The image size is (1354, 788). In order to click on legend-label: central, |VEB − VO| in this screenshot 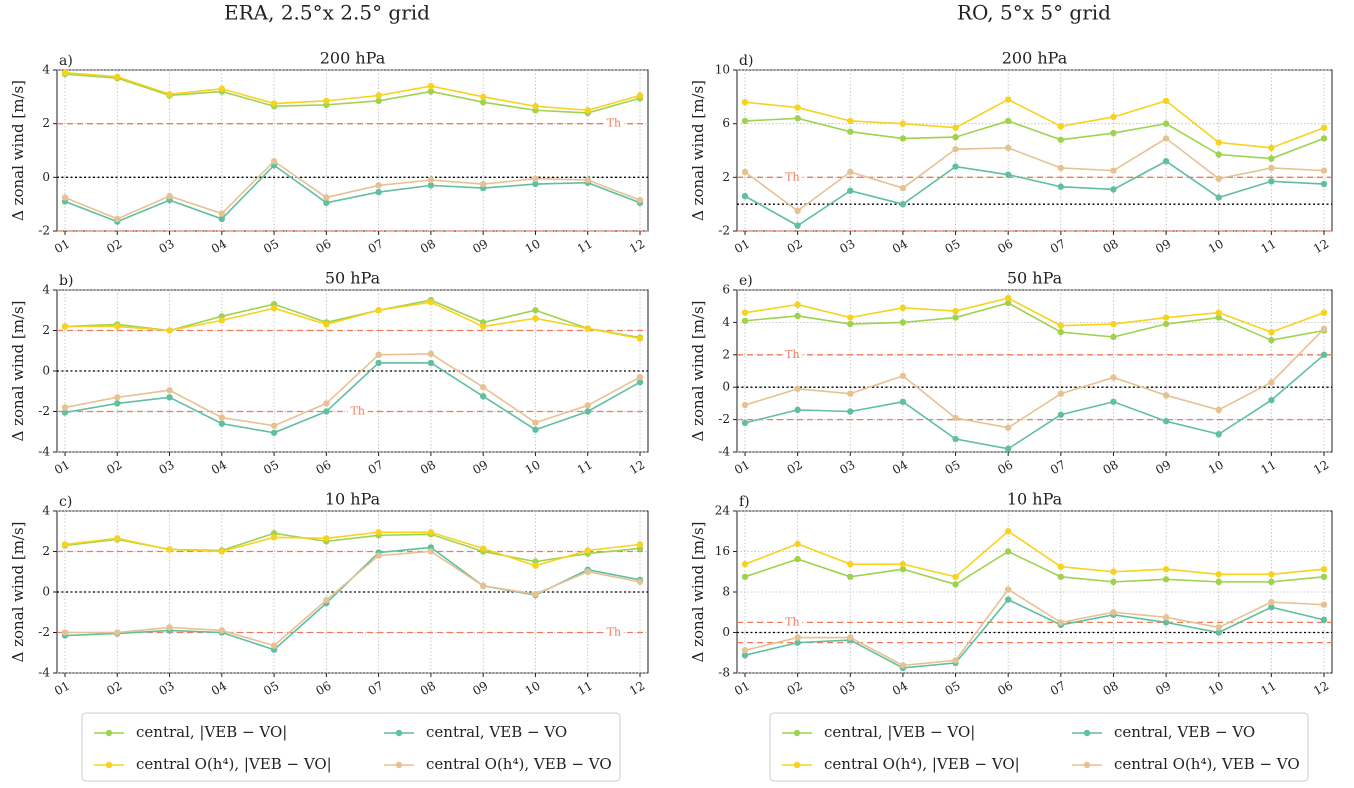, I will do `click(211, 732)`.